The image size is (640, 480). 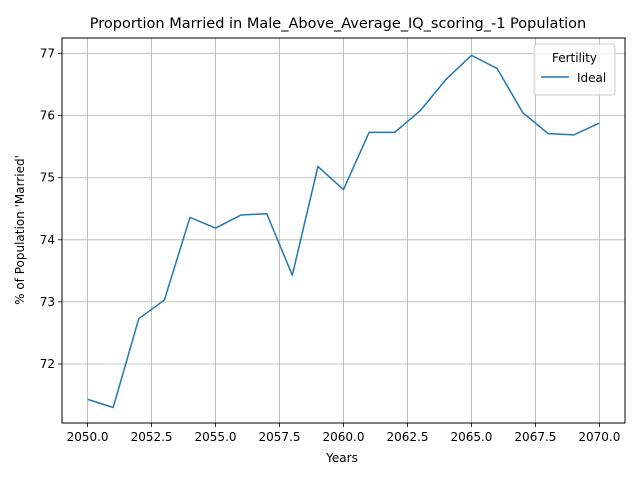 I want to click on x-tick-label: 2060.0, so click(x=344, y=437).